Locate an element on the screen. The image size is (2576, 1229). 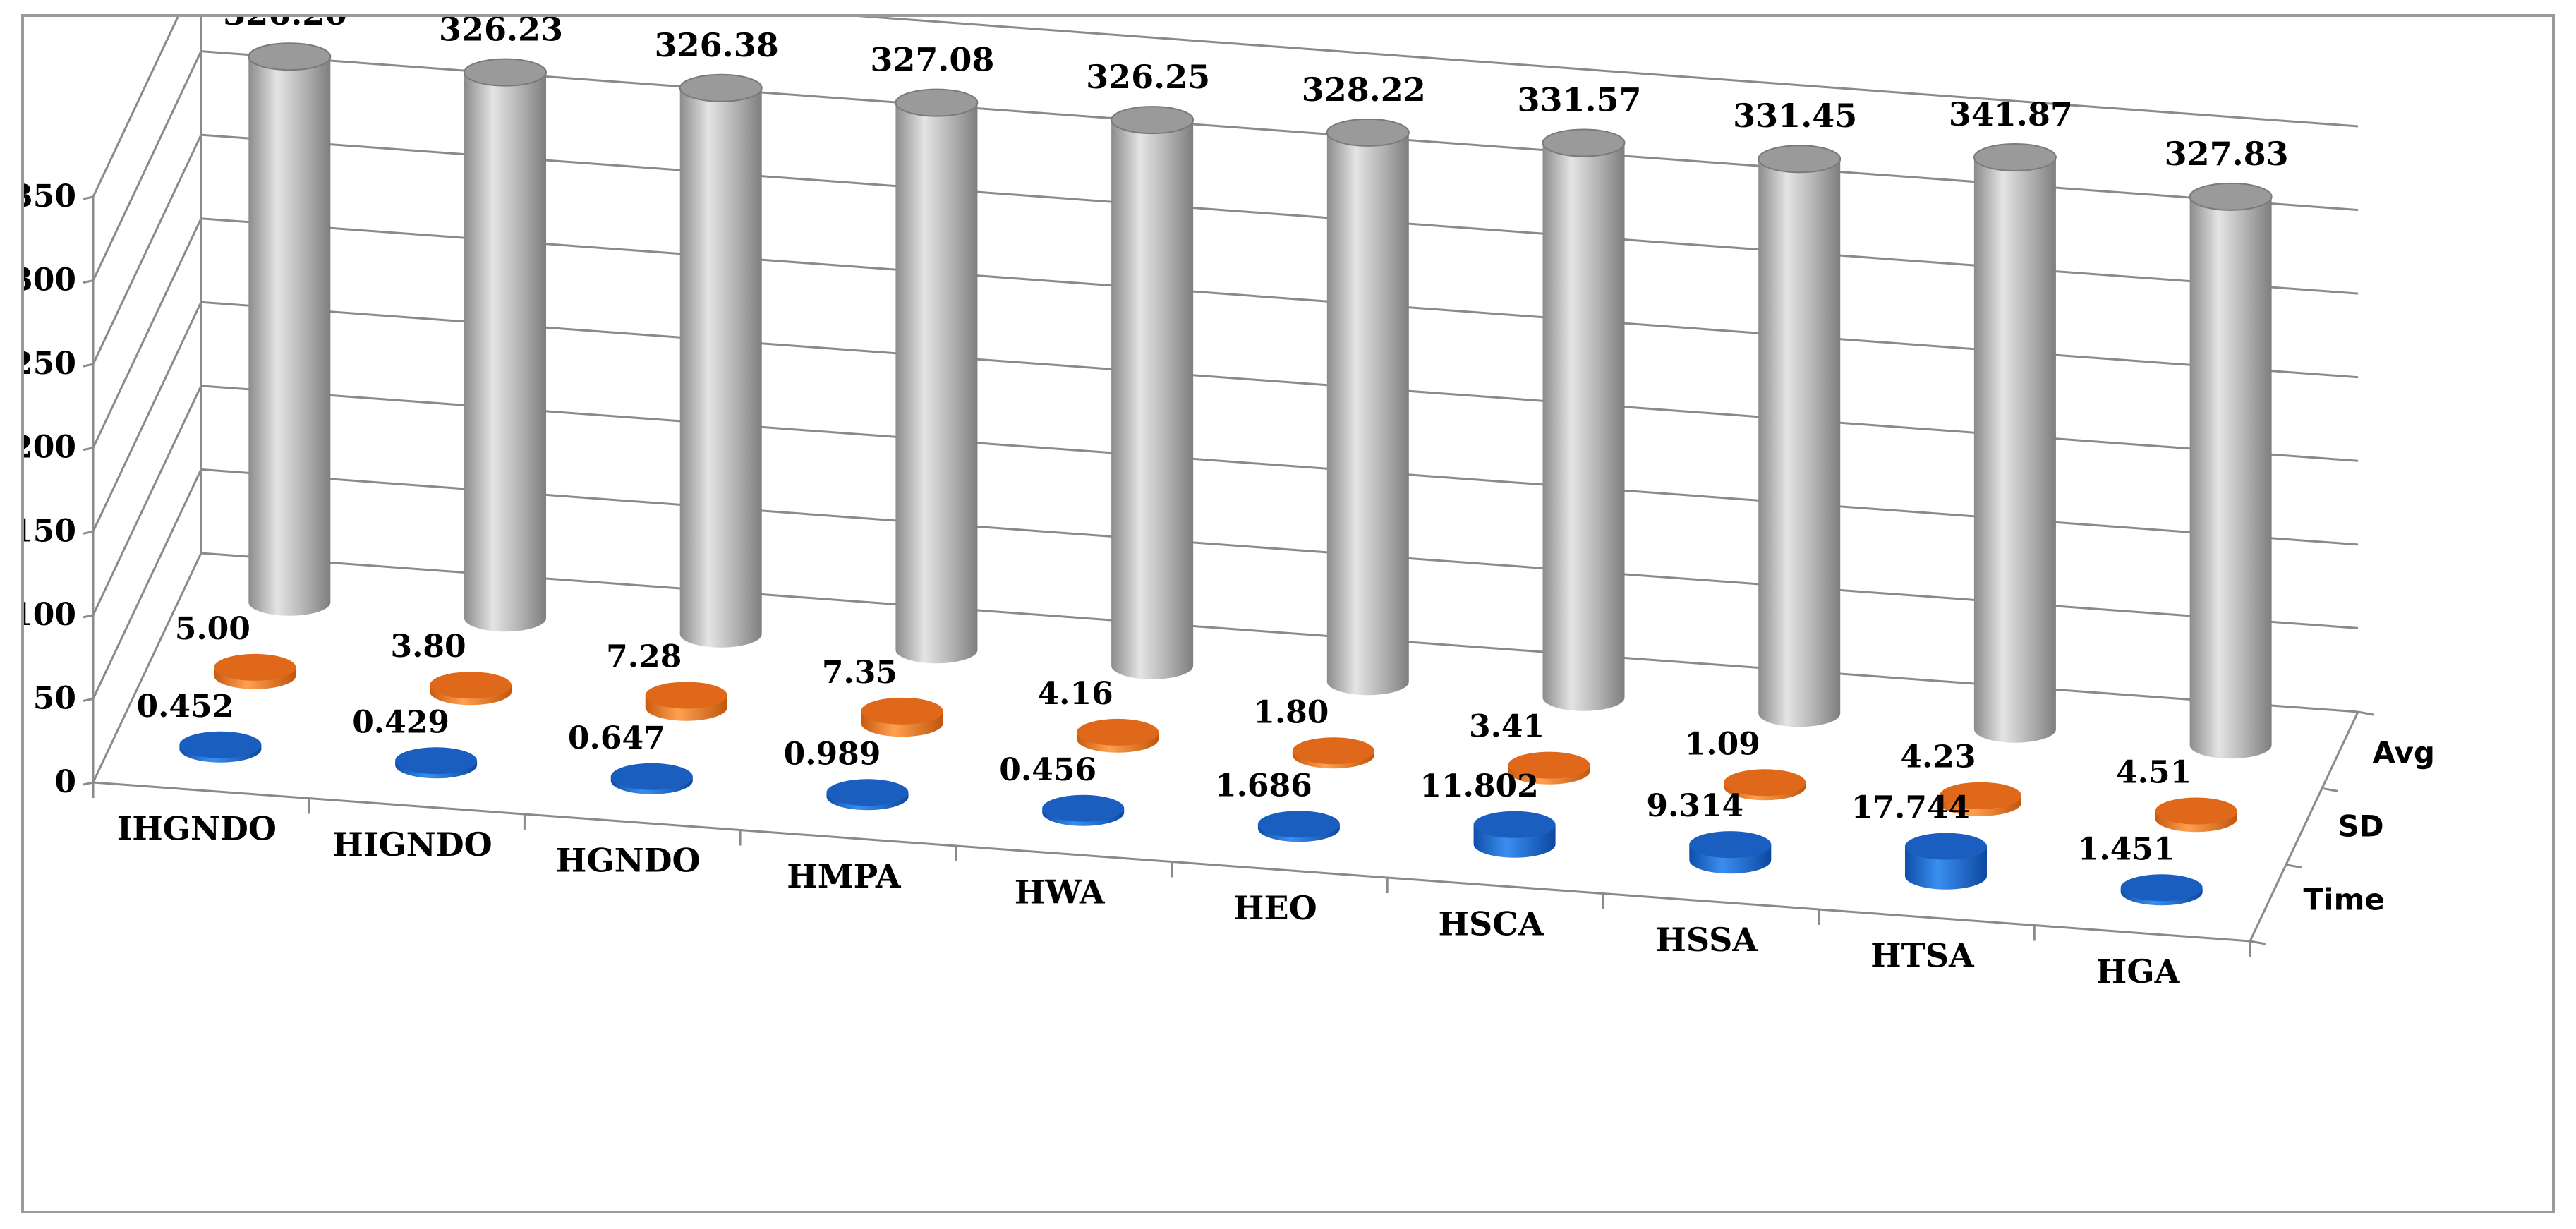
bar-avg-hmpa is located at coordinates (937, 376).